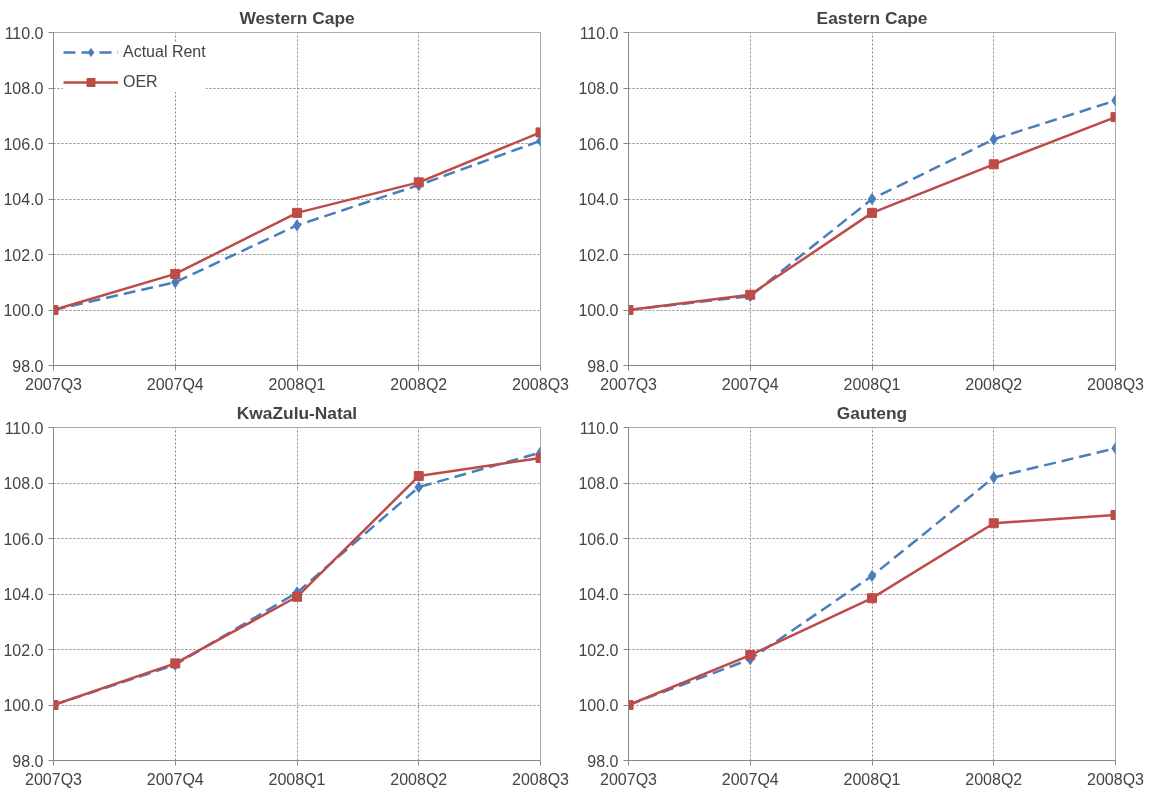 The width and height of the screenshot is (1161, 807). I want to click on chart-title: Gauteng, so click(872, 412).